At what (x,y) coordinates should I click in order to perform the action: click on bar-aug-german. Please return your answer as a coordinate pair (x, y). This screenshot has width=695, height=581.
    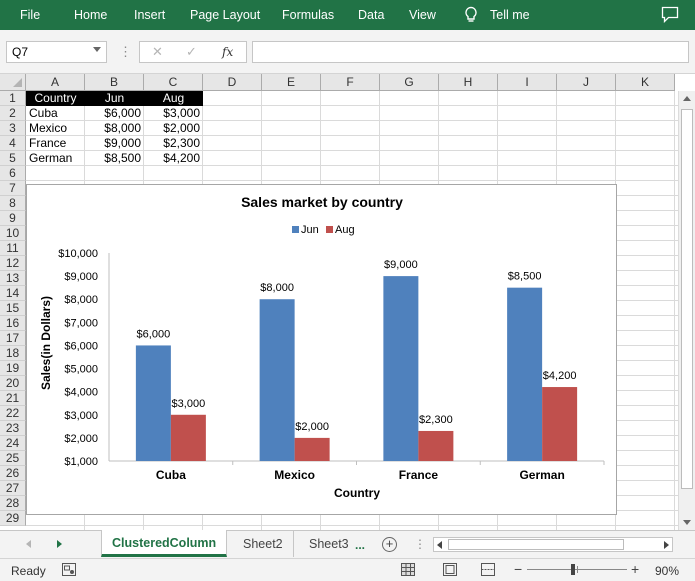
    Looking at the image, I should click on (560, 424).